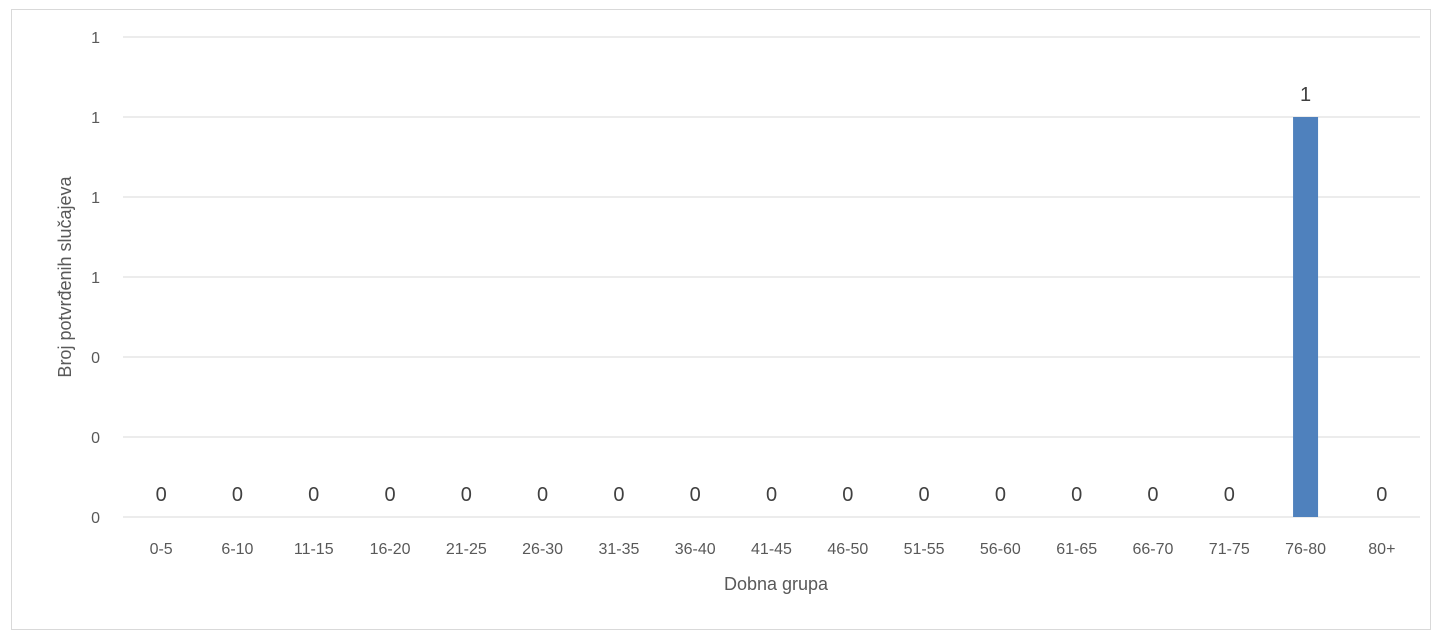 The width and height of the screenshot is (1436, 634). I want to click on bars, so click(1306, 317).